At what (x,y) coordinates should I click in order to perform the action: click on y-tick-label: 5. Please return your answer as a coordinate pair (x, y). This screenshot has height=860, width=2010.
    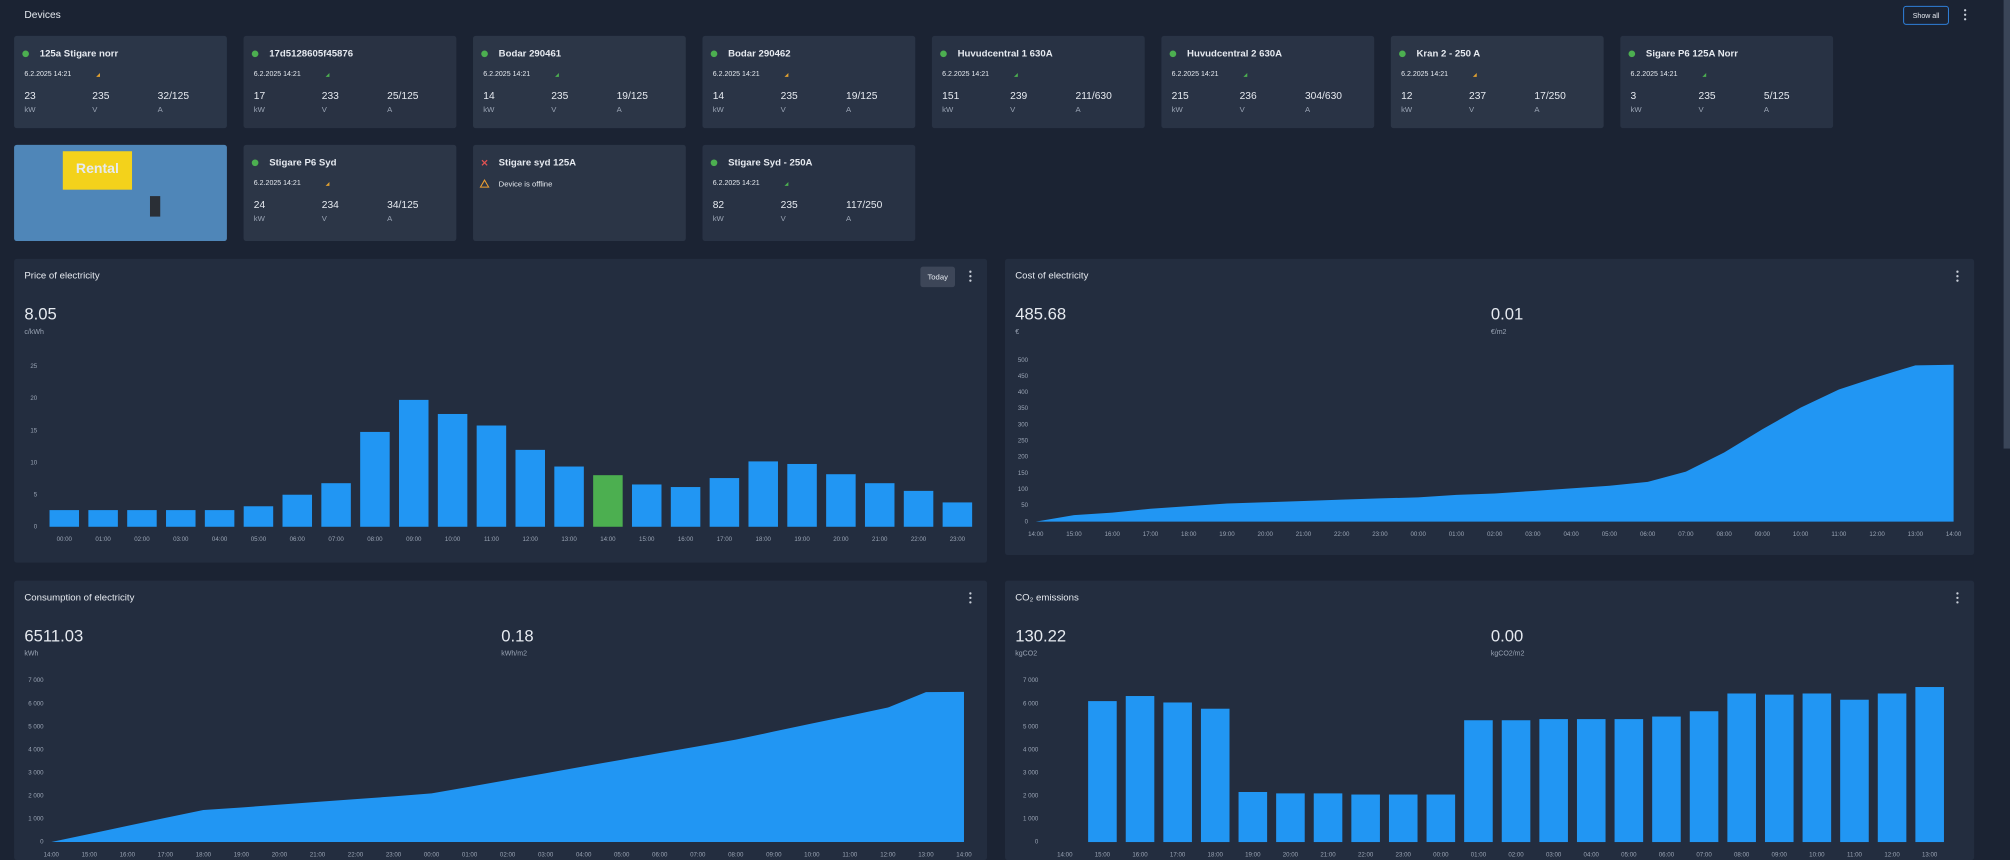
    Looking at the image, I should click on (36, 494).